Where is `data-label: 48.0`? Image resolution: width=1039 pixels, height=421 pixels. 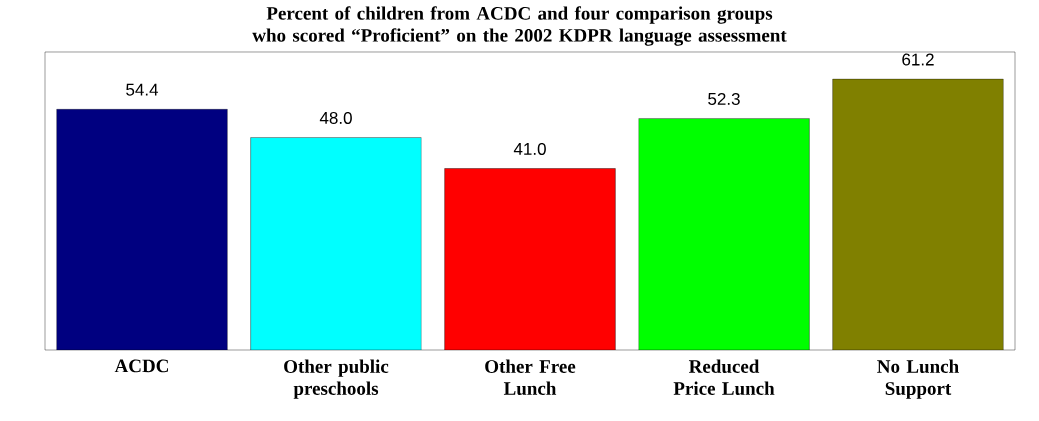 data-label: 48.0 is located at coordinates (335, 117).